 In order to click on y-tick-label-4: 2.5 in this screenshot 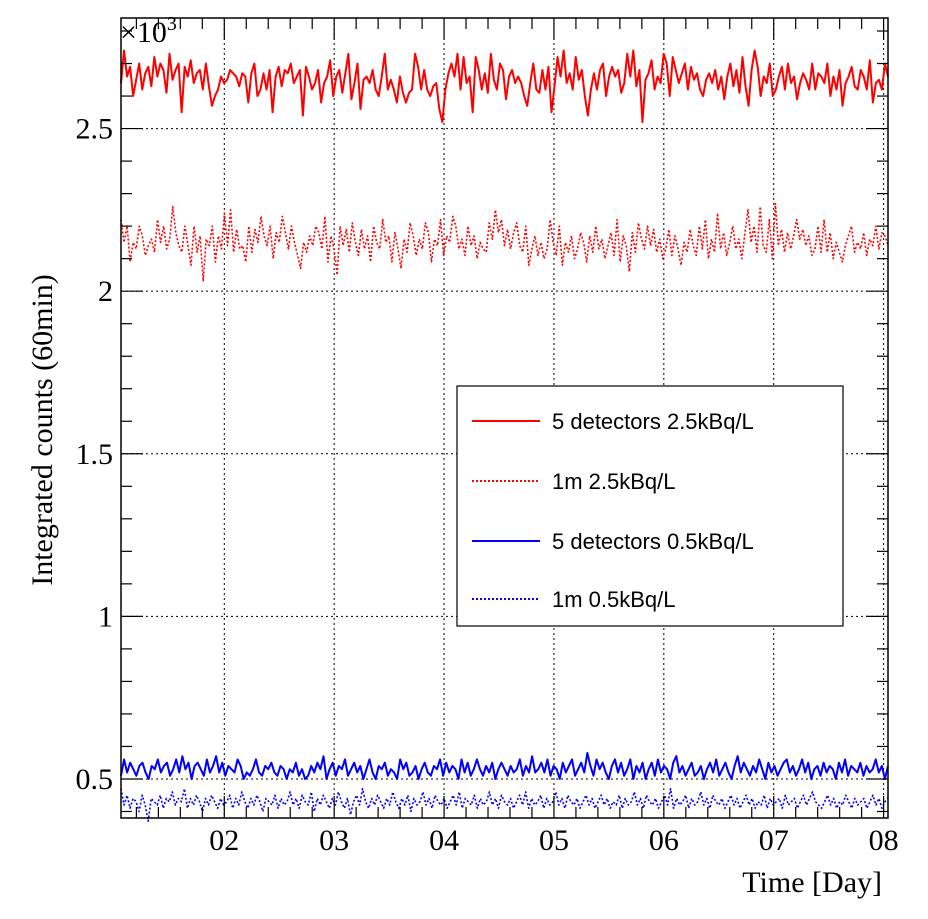, I will do `click(95, 129)`.